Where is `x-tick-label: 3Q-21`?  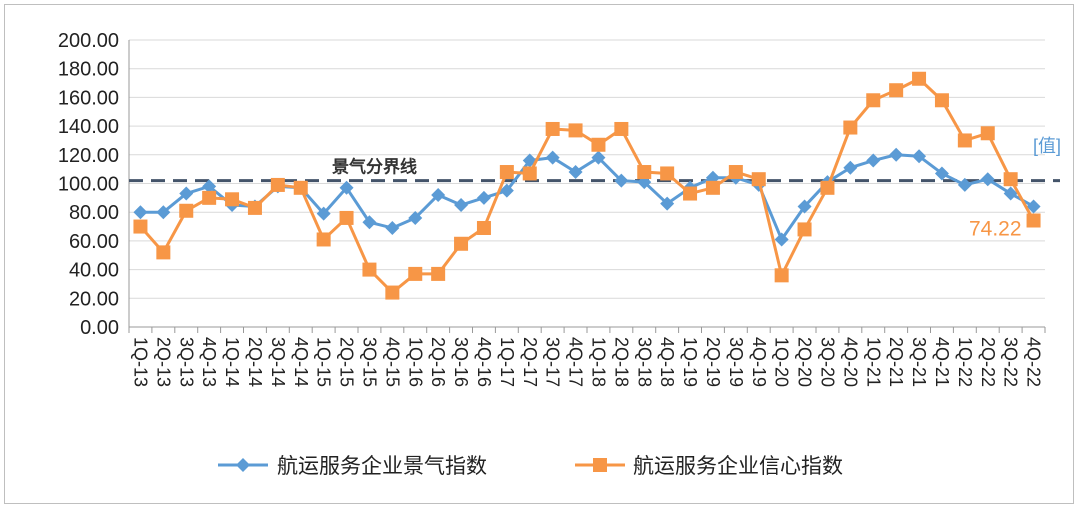 x-tick-label: 3Q-21 is located at coordinates (919, 362).